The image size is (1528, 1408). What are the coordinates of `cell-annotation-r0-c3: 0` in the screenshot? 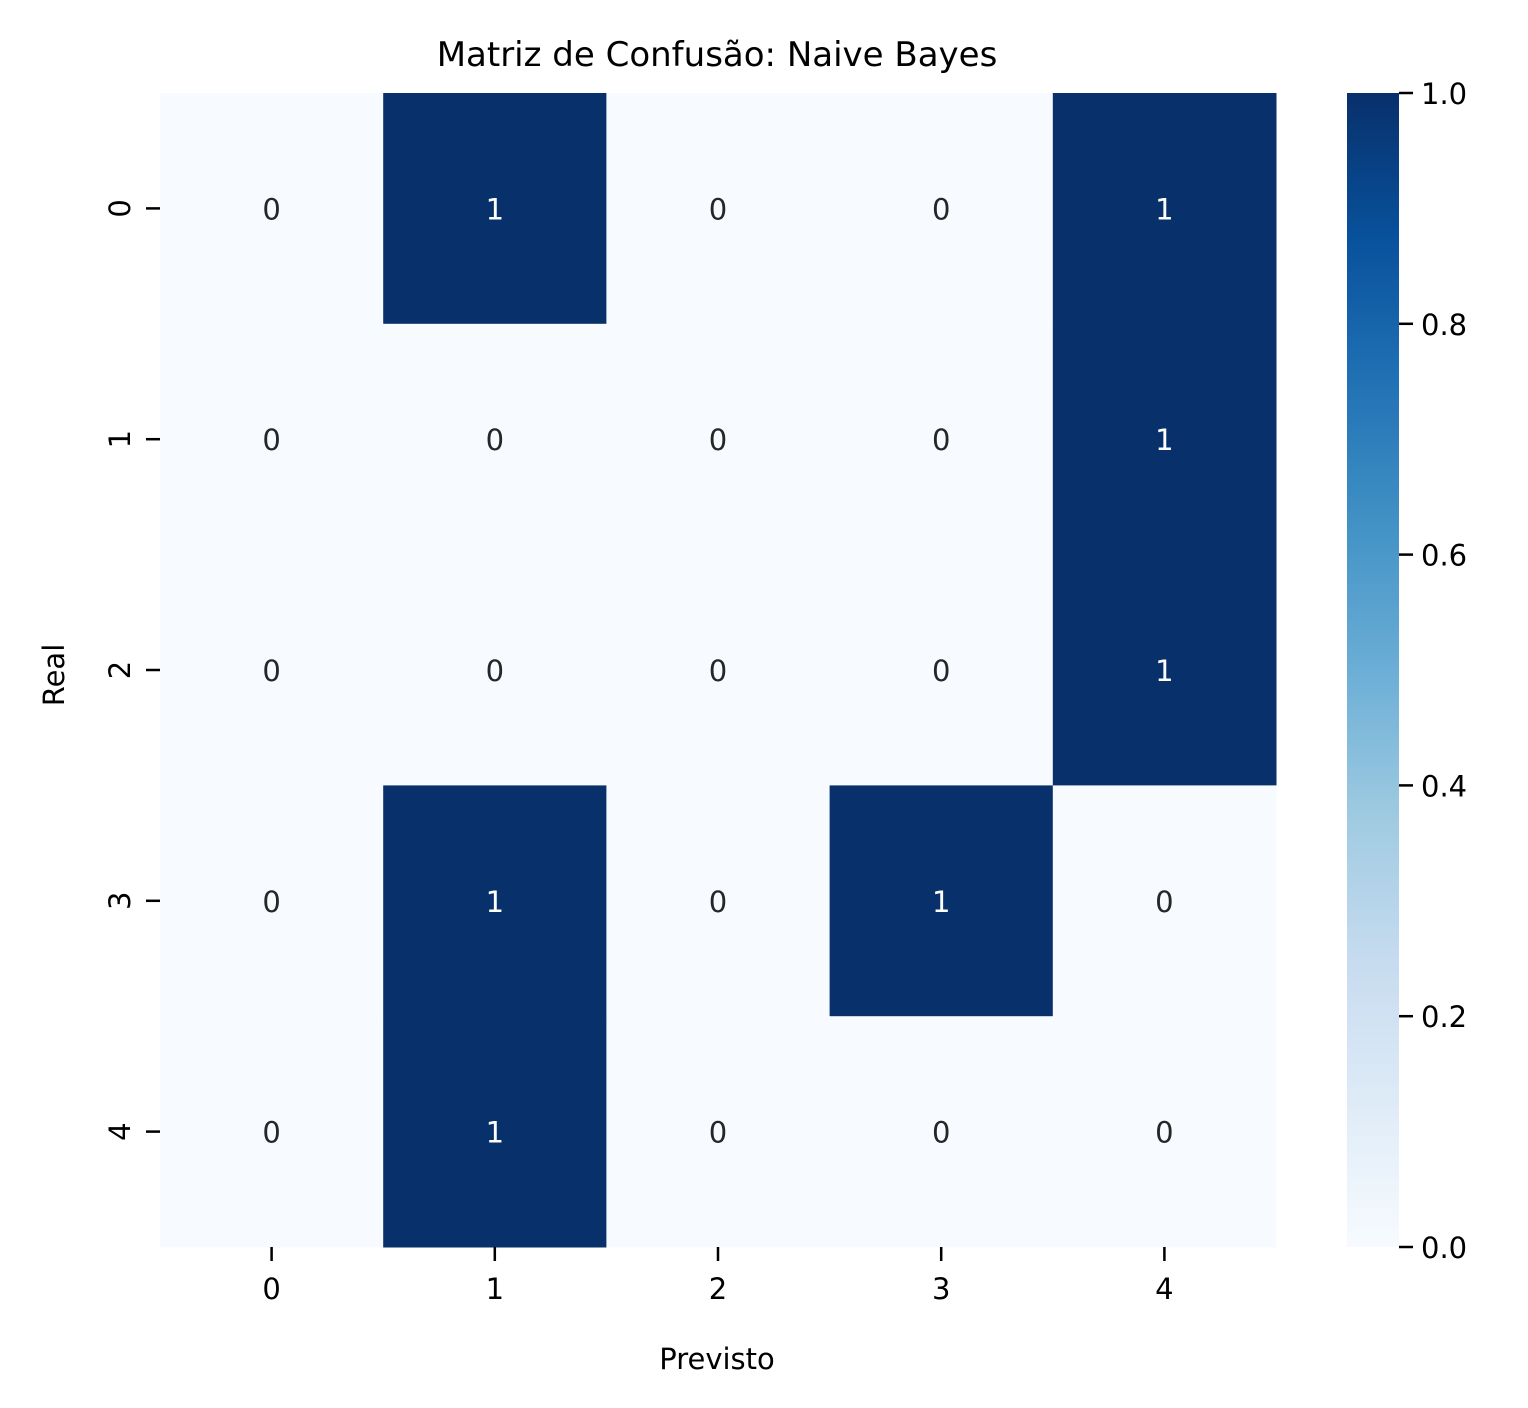 It's located at (941, 209).